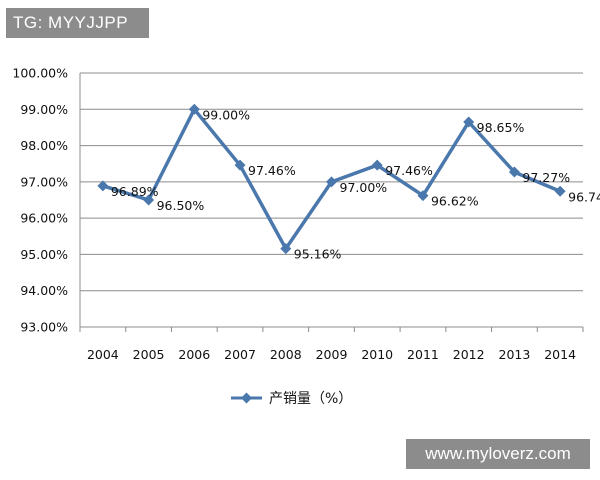  What do you see at coordinates (44, 109) in the screenshot?
I see `y-tick-label: 99.00%` at bounding box center [44, 109].